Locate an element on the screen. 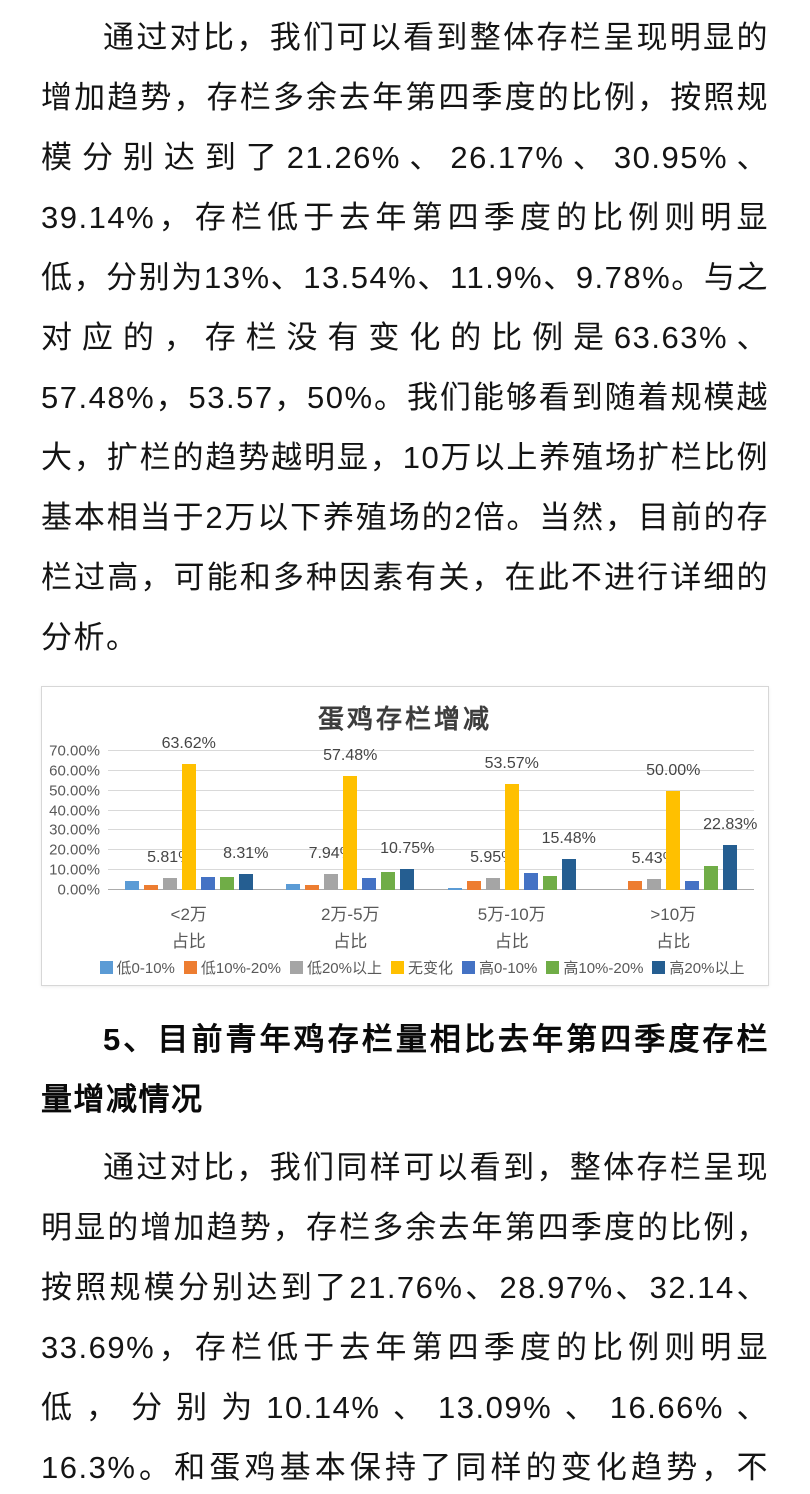 The width and height of the screenshot is (810, 1494). legend-item: 低0-10% is located at coordinates (137, 967).